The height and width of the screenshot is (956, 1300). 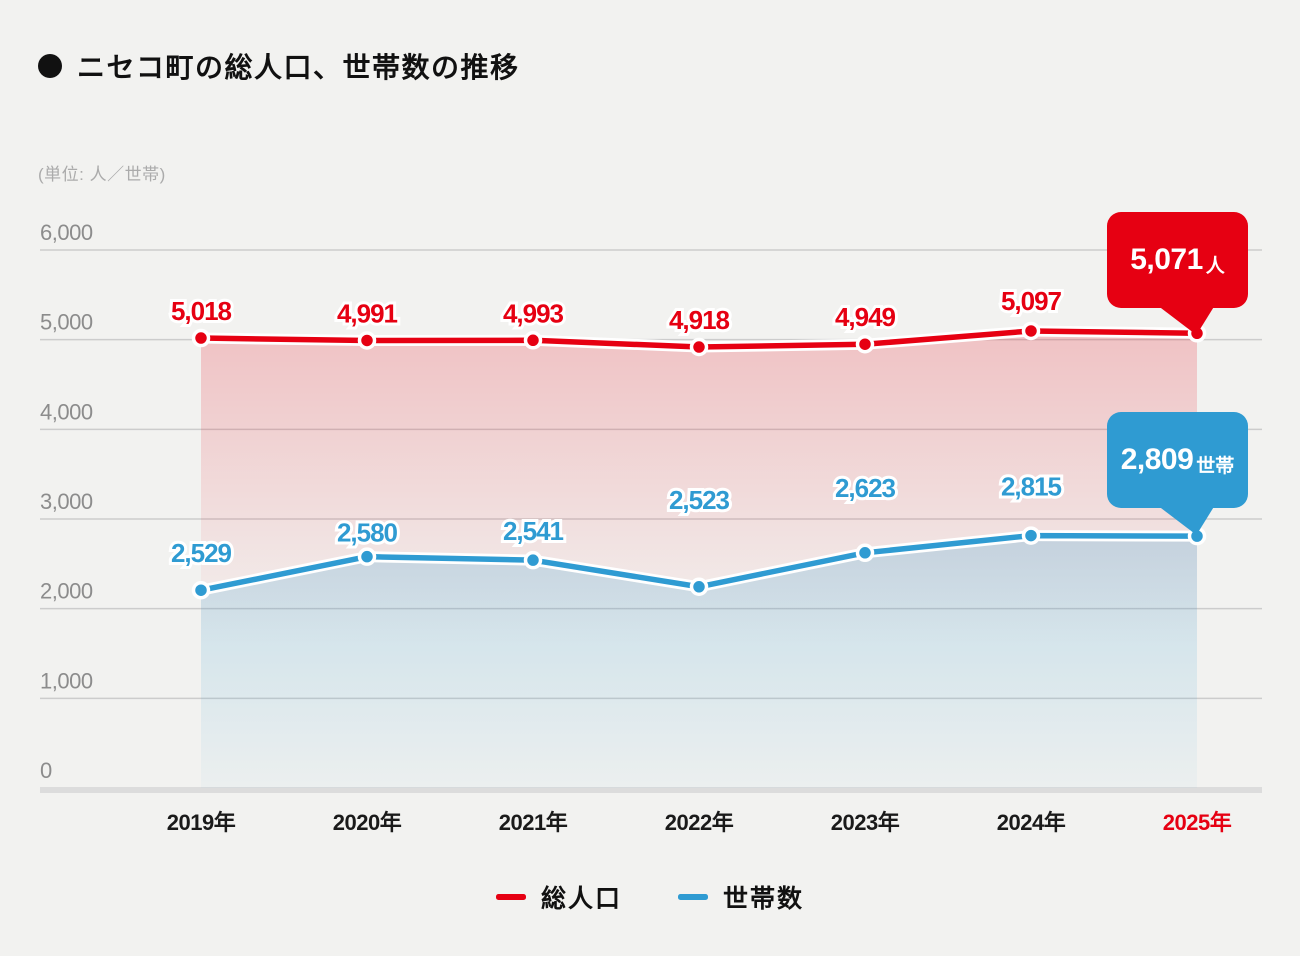 What do you see at coordinates (693, 897) in the screenshot?
I see `households-line-swatch` at bounding box center [693, 897].